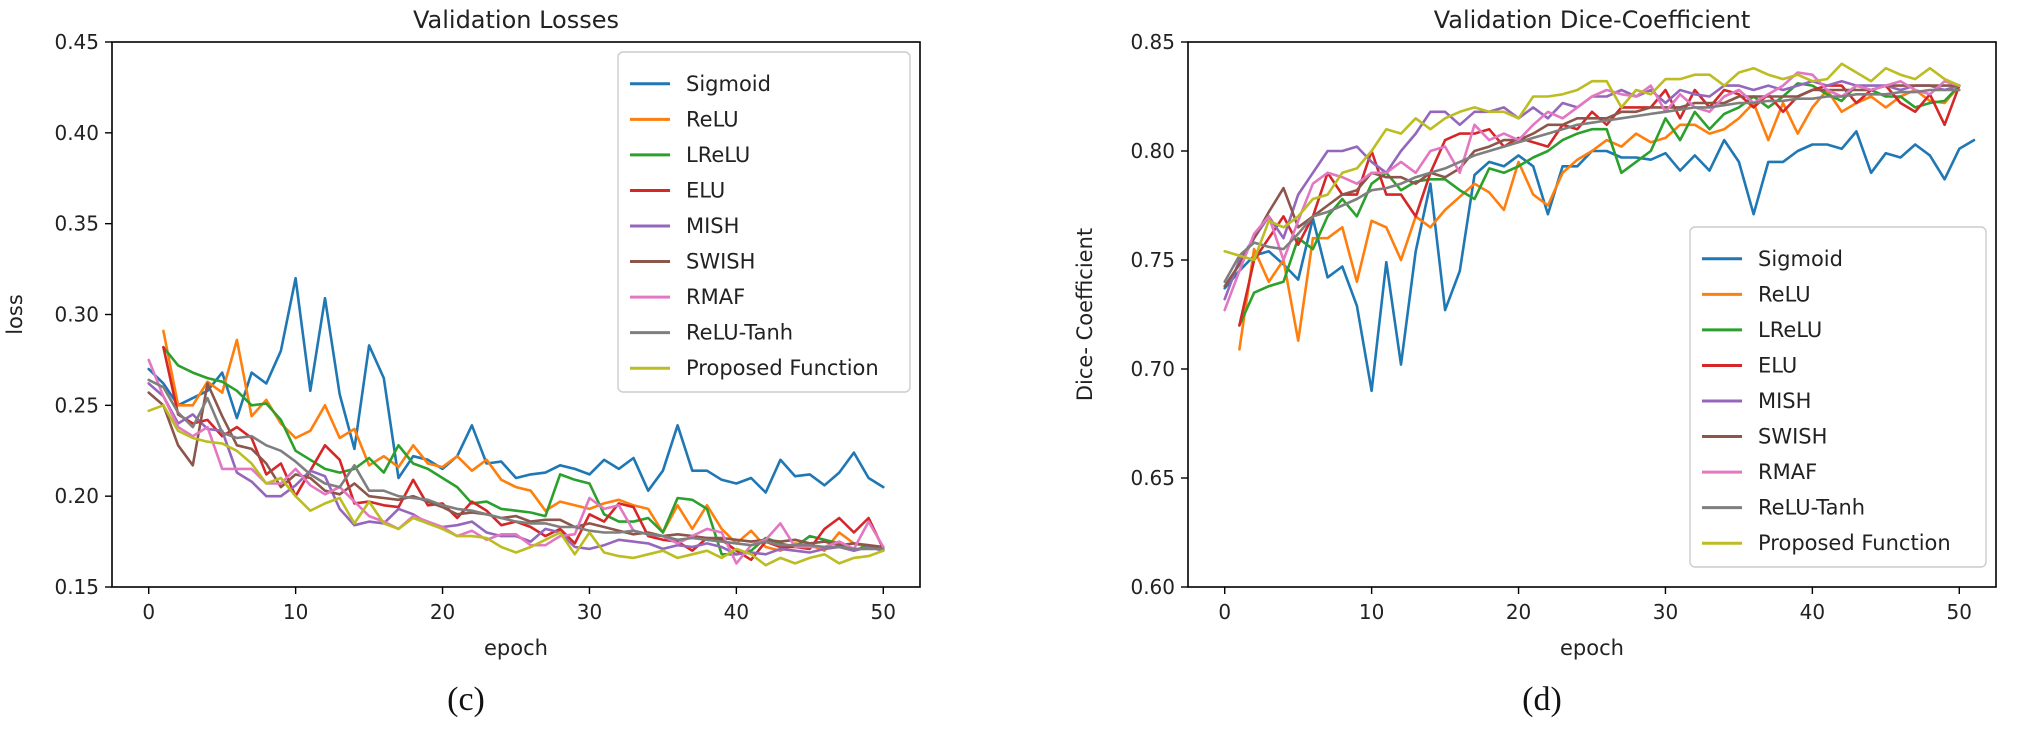 This screenshot has height=734, width=2029. Describe the element at coordinates (1152, 260) in the screenshot. I see `y-tick-label: 0.75` at that location.